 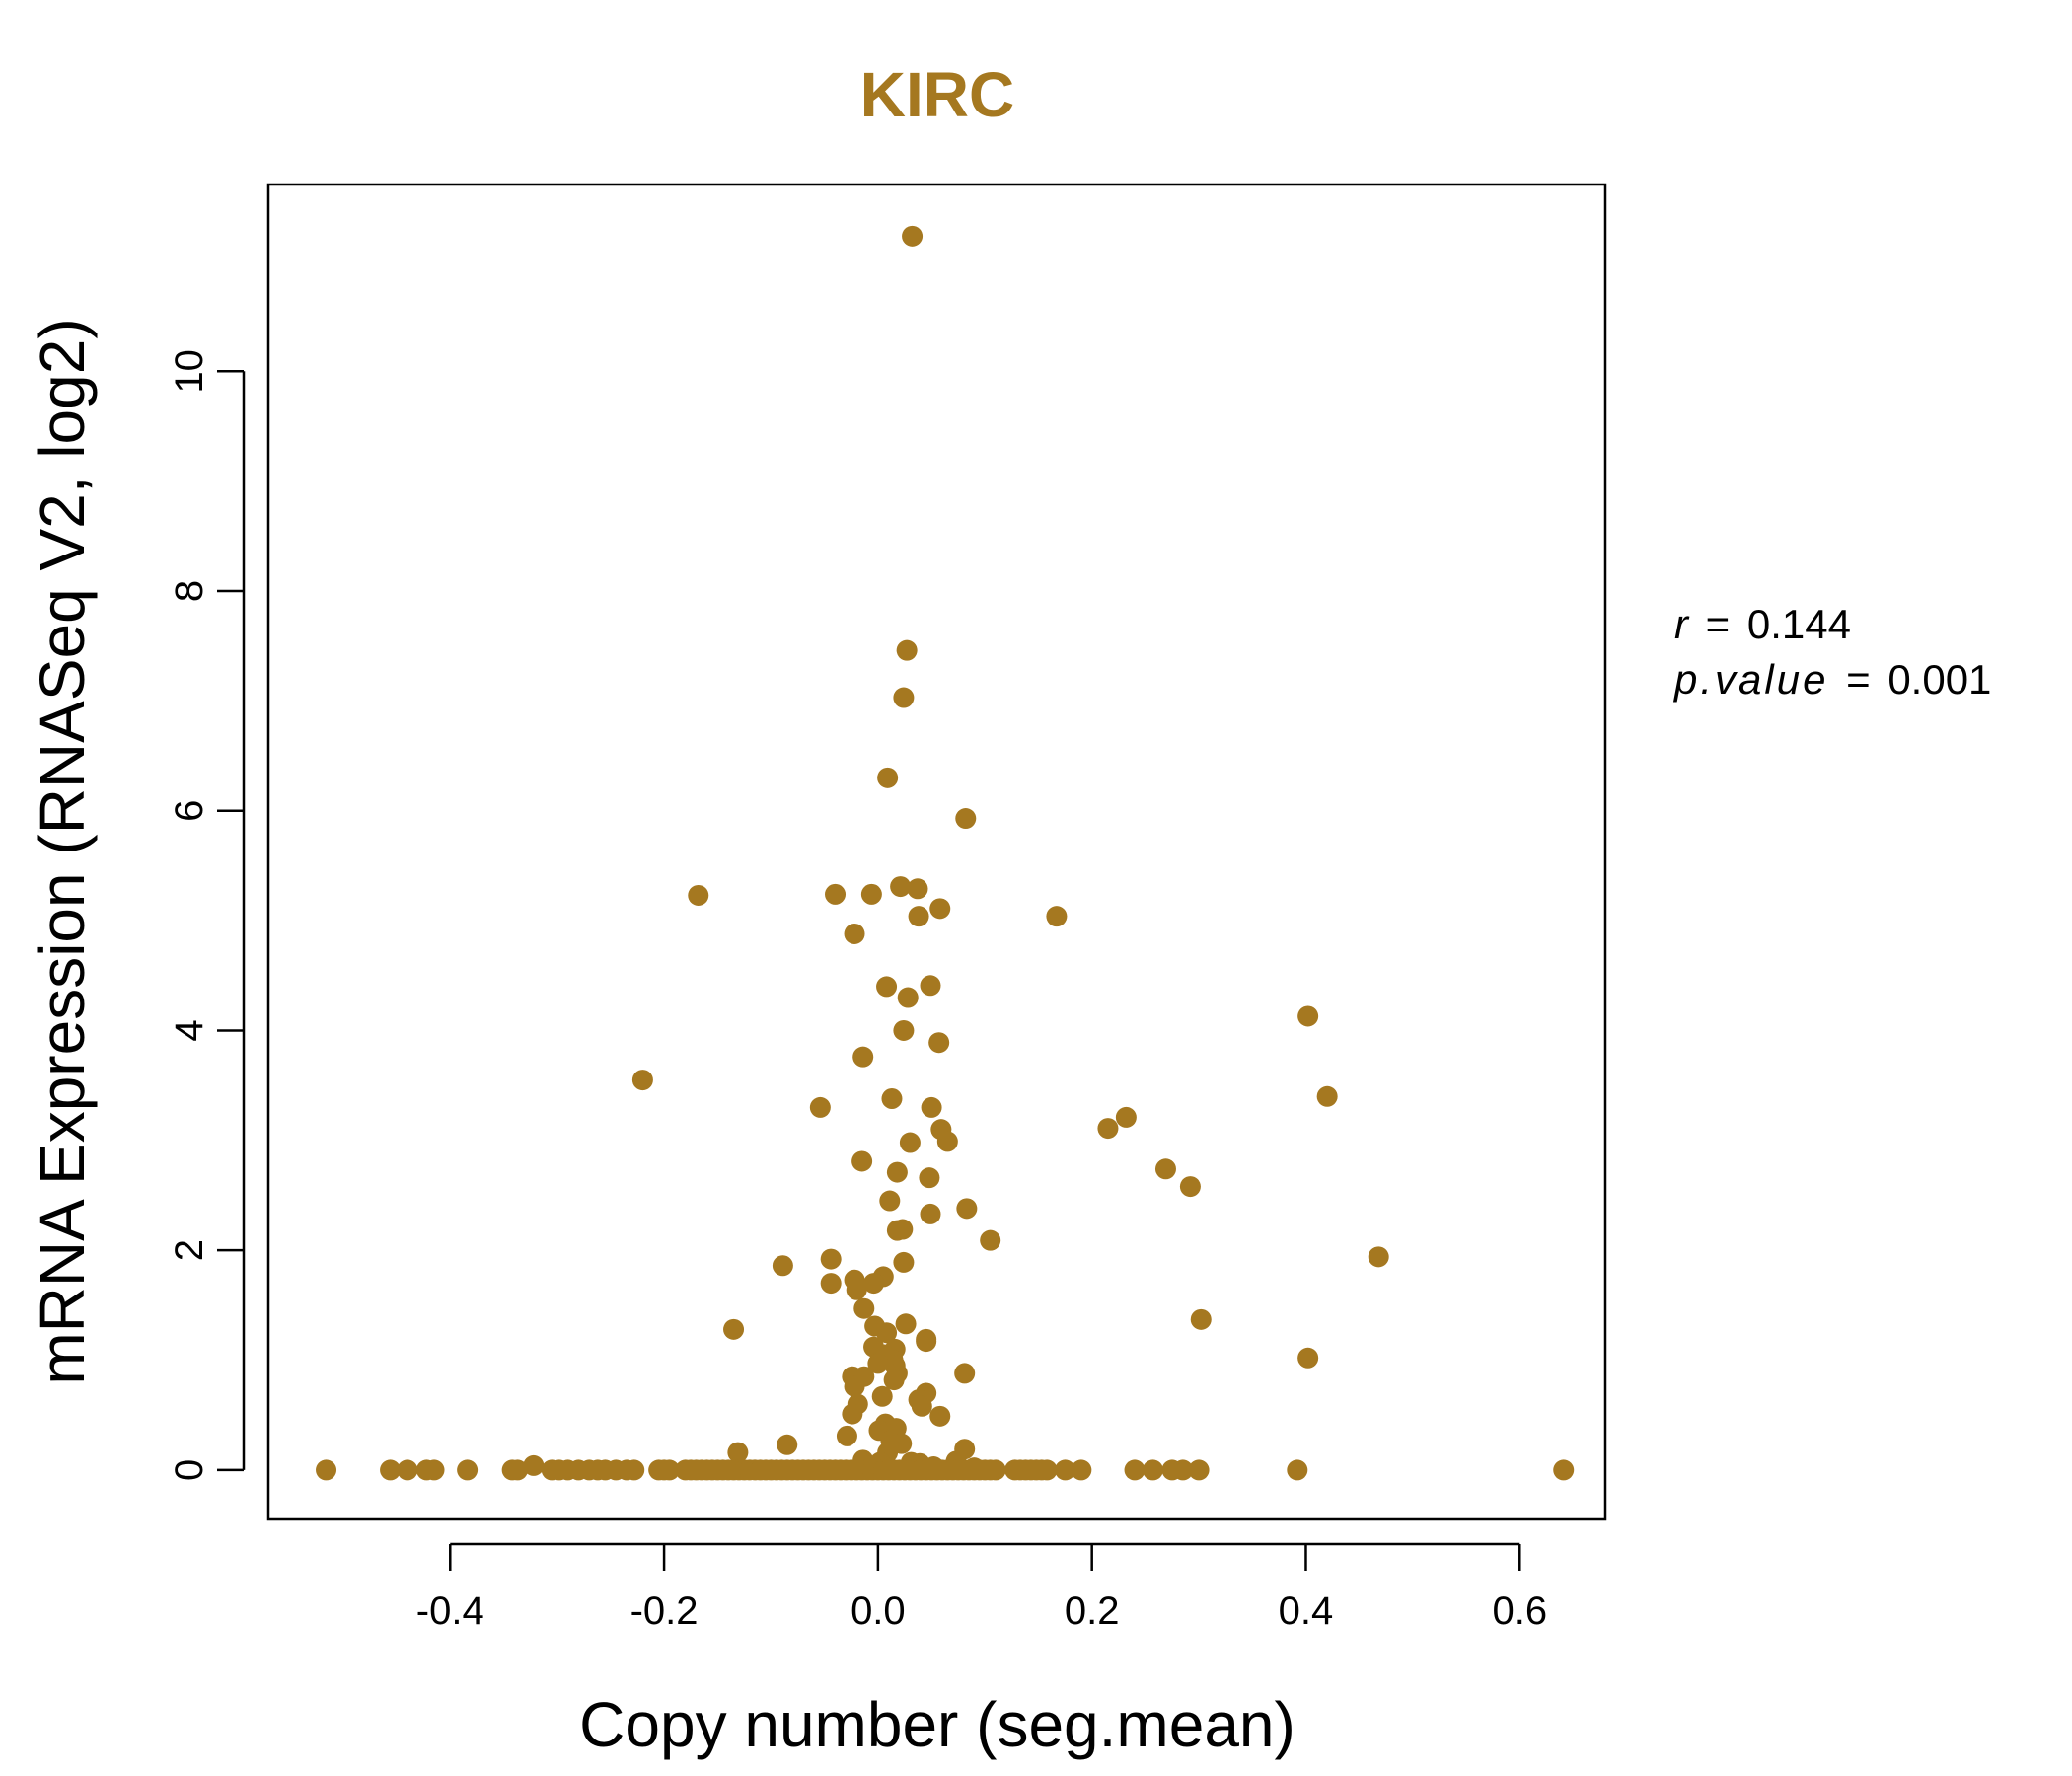 What do you see at coordinates (1939, 680) in the screenshot?
I see `p-number: 0.001` at bounding box center [1939, 680].